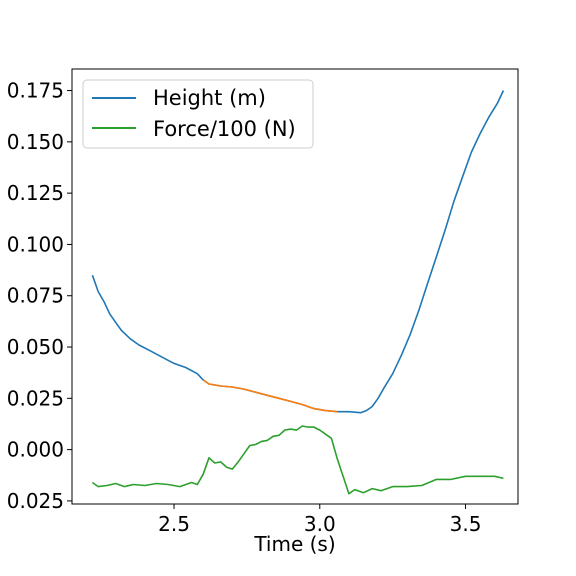  What do you see at coordinates (209, 98) in the screenshot?
I see `legend-label-height: Height (m)` at bounding box center [209, 98].